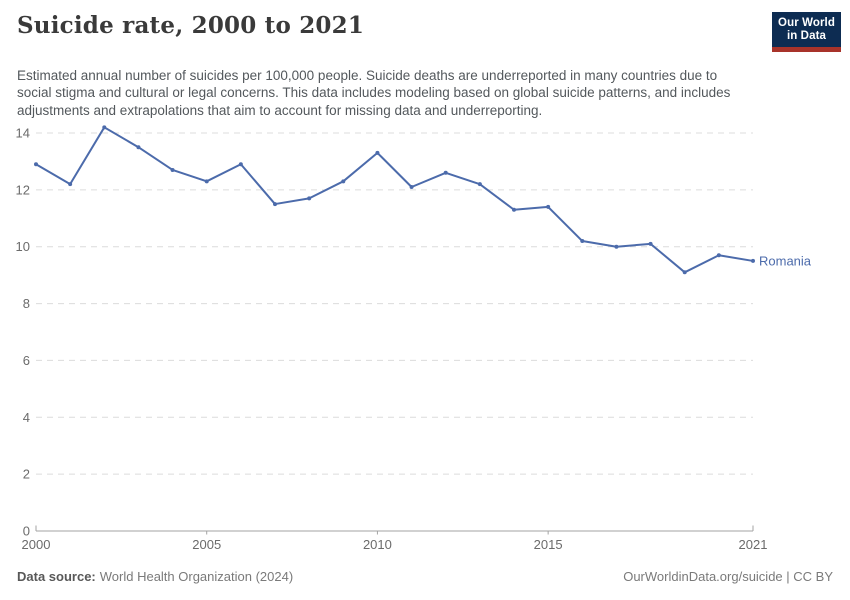 Image resolution: width=850 pixels, height=600 pixels. What do you see at coordinates (23, 246) in the screenshot?
I see `y-tick-label: 10` at bounding box center [23, 246].